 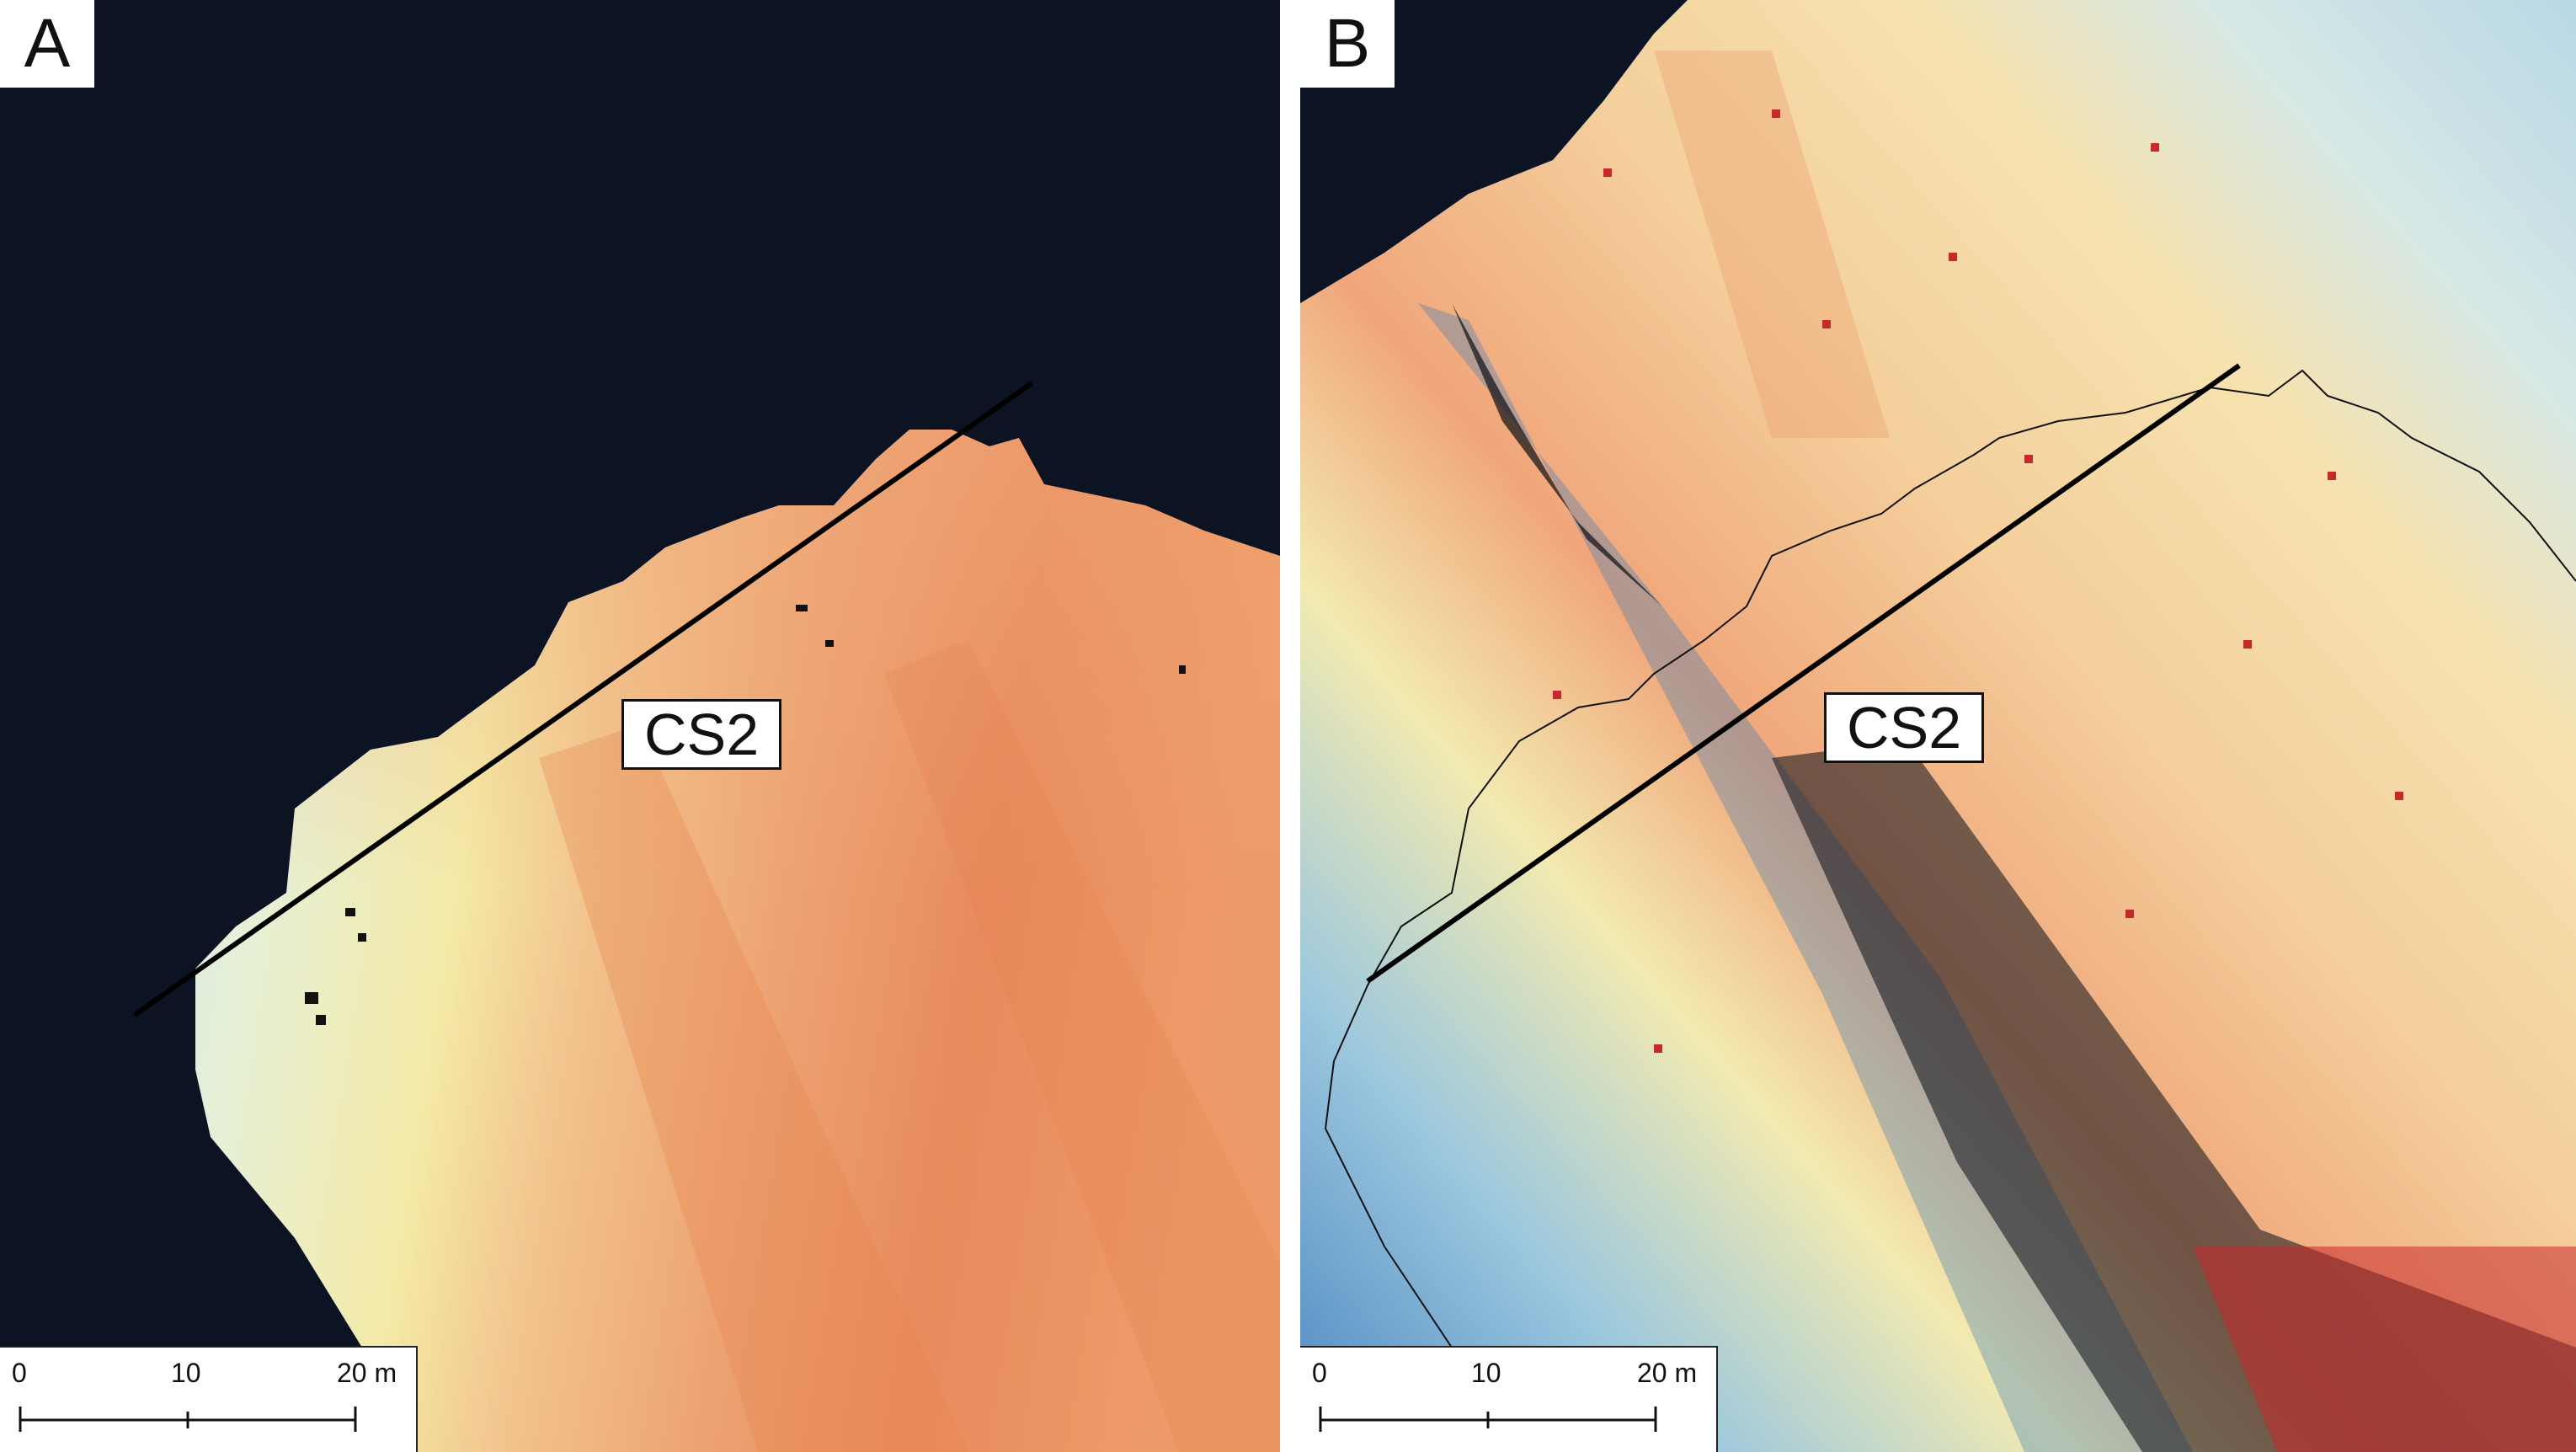 What do you see at coordinates (1772, 244) in the screenshot?
I see `orange-band-b` at bounding box center [1772, 244].